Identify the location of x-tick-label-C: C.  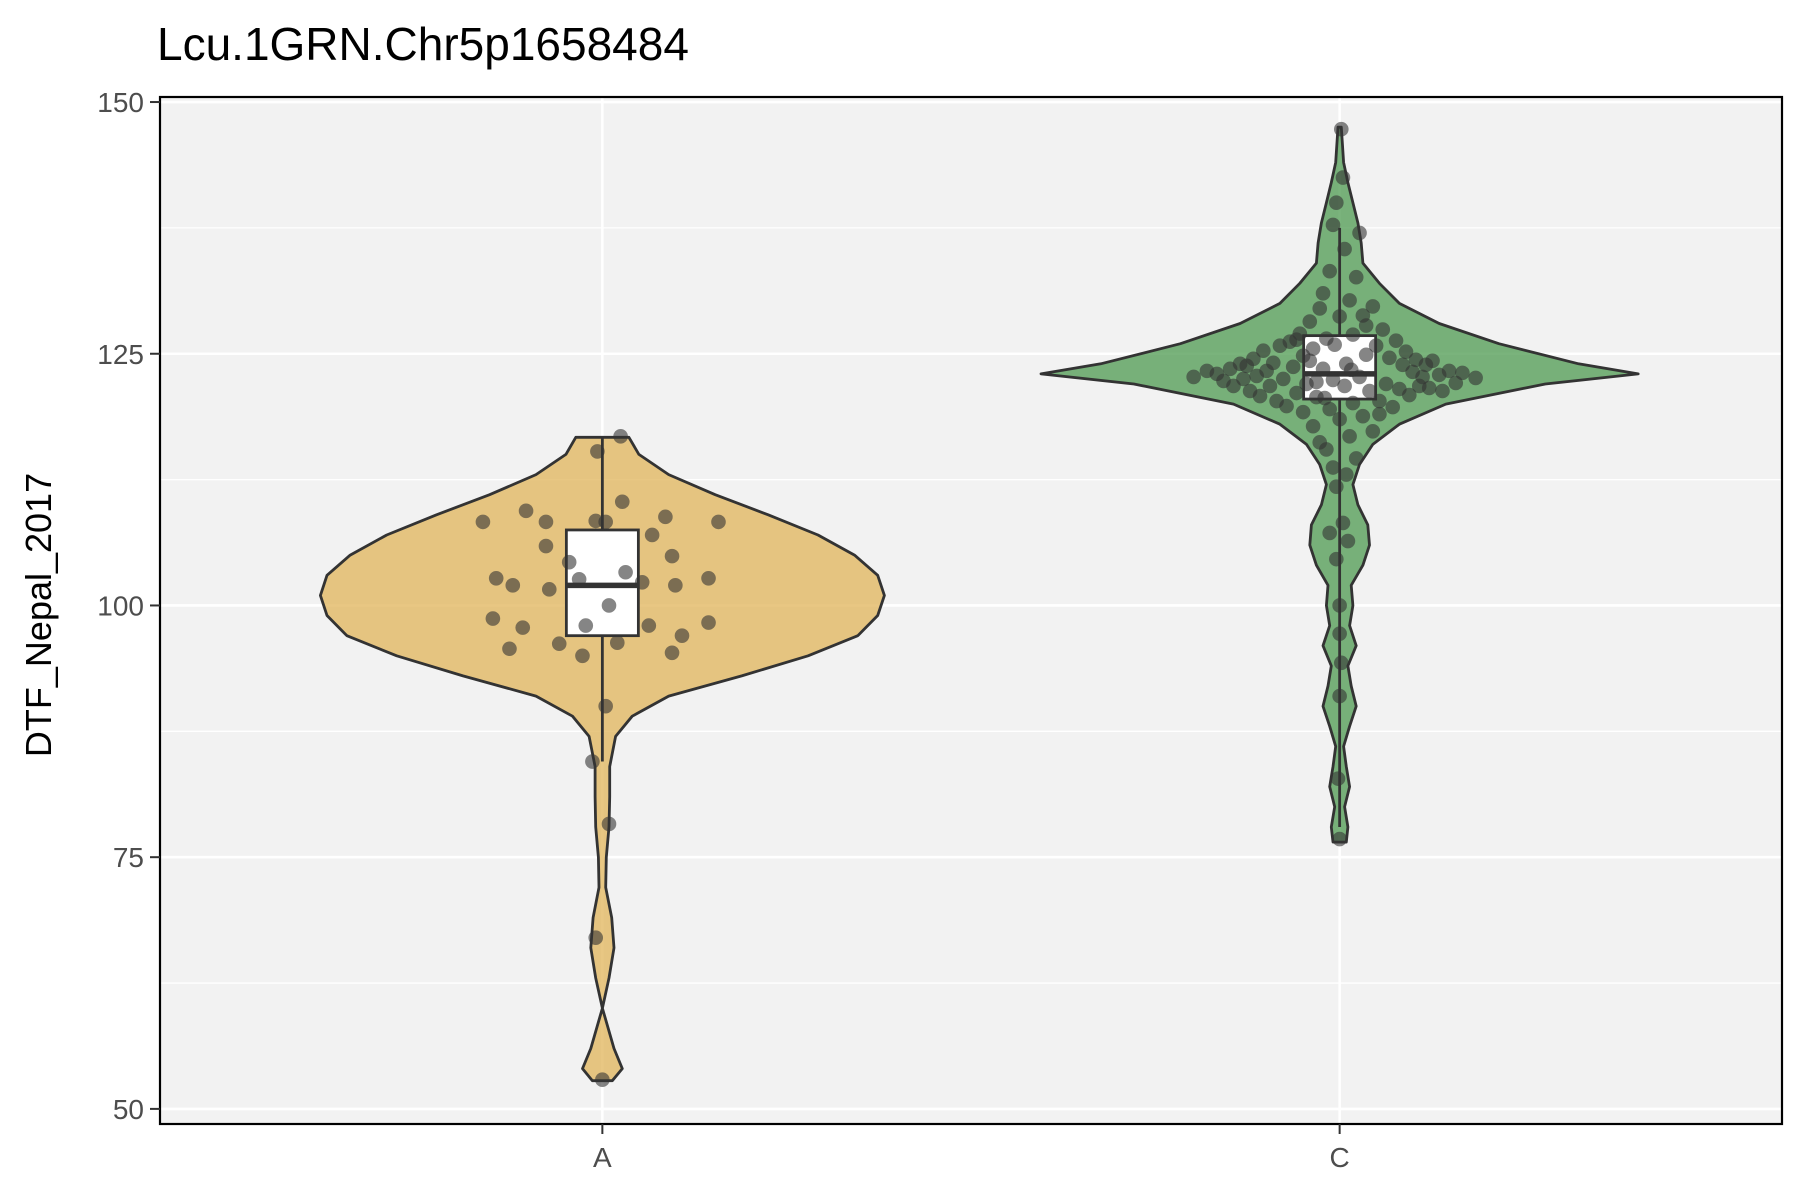
(1340, 1157).